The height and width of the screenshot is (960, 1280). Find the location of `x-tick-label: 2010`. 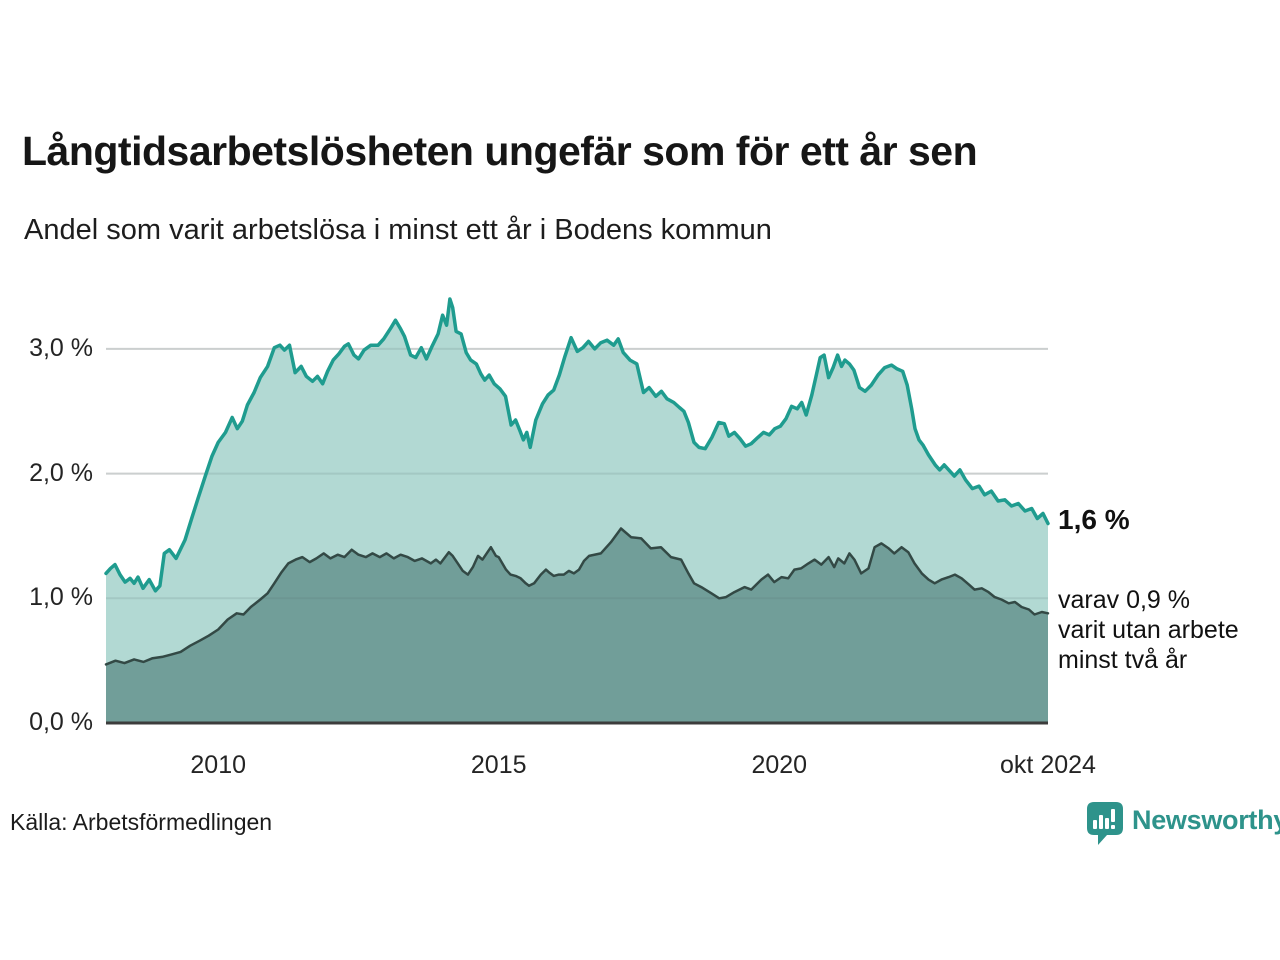

x-tick-label: 2010 is located at coordinates (218, 765).